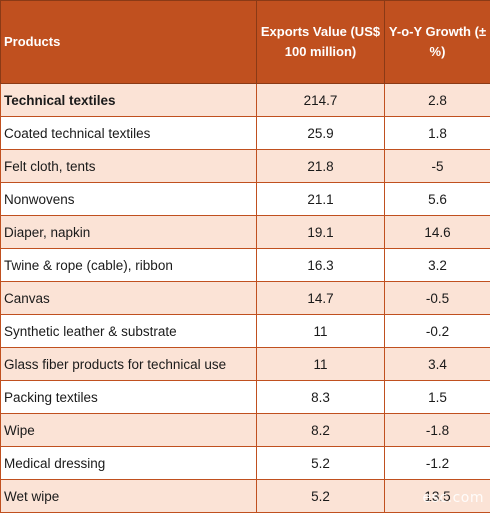 This screenshot has height=513, width=490. I want to click on header-yoy-growth: Y-o-Y Growth (±%), so click(437, 42).